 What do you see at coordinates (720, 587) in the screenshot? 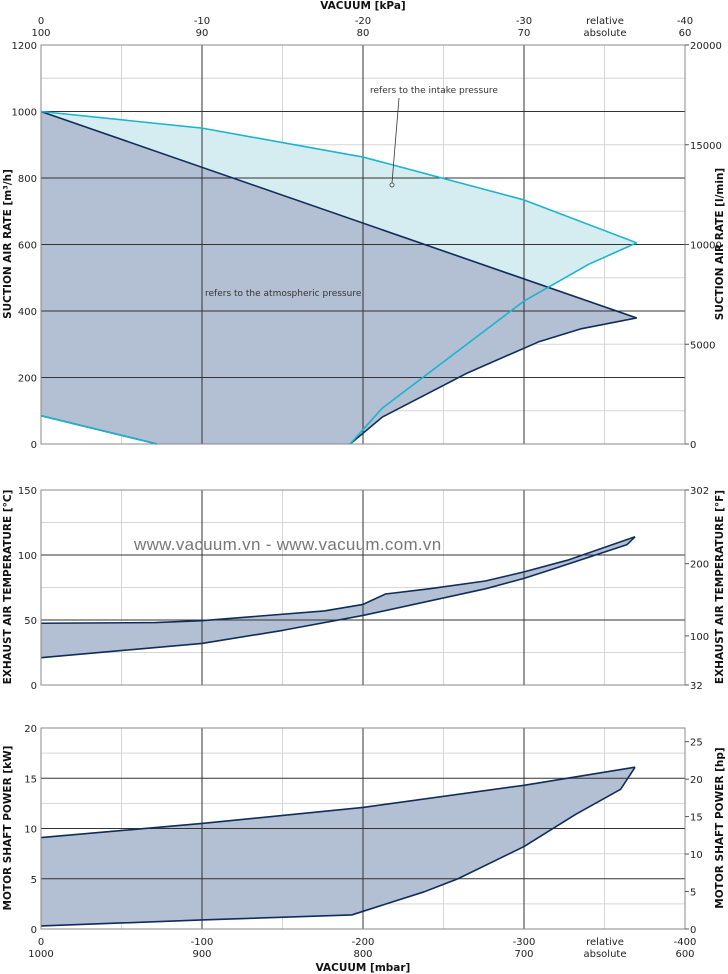
I see `y-axis-title-right: EXHAUST AIR TEMPERATURE [°F]` at bounding box center [720, 587].